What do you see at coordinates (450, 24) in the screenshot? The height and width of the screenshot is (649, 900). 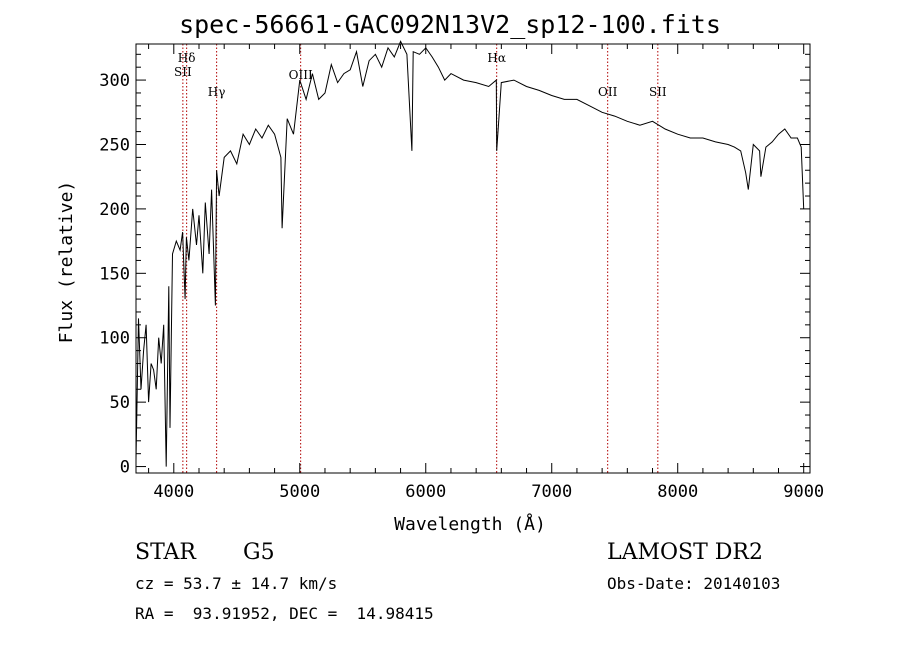 I see `chart-title: spec-56661-GAC092N13V2_sp12-100.fits` at bounding box center [450, 24].